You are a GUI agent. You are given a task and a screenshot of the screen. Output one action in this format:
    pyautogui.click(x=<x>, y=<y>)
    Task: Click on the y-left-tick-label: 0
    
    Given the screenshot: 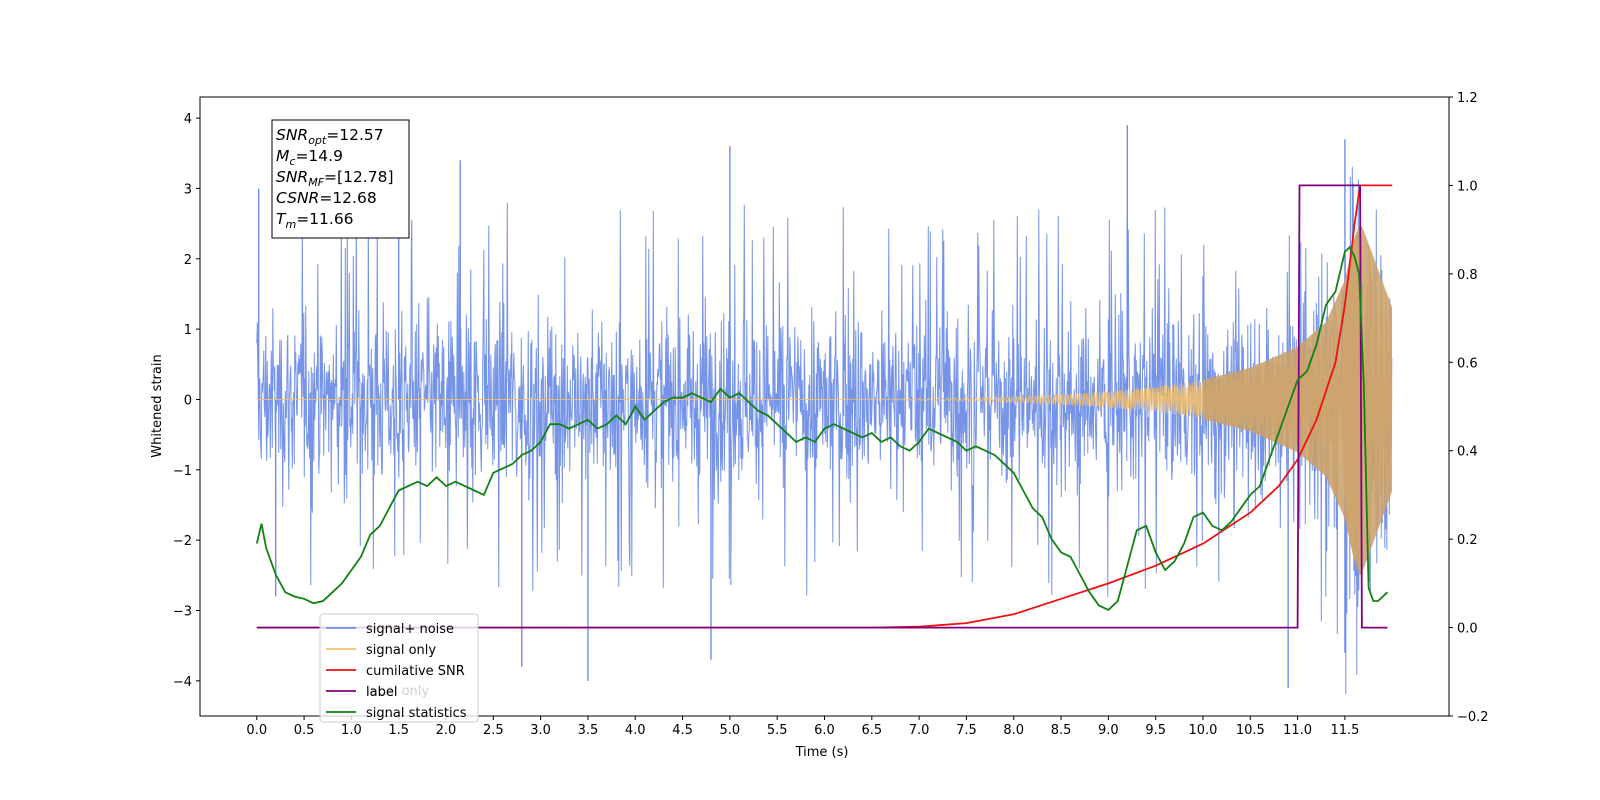 What is the action you would take?
    pyautogui.click(x=188, y=400)
    